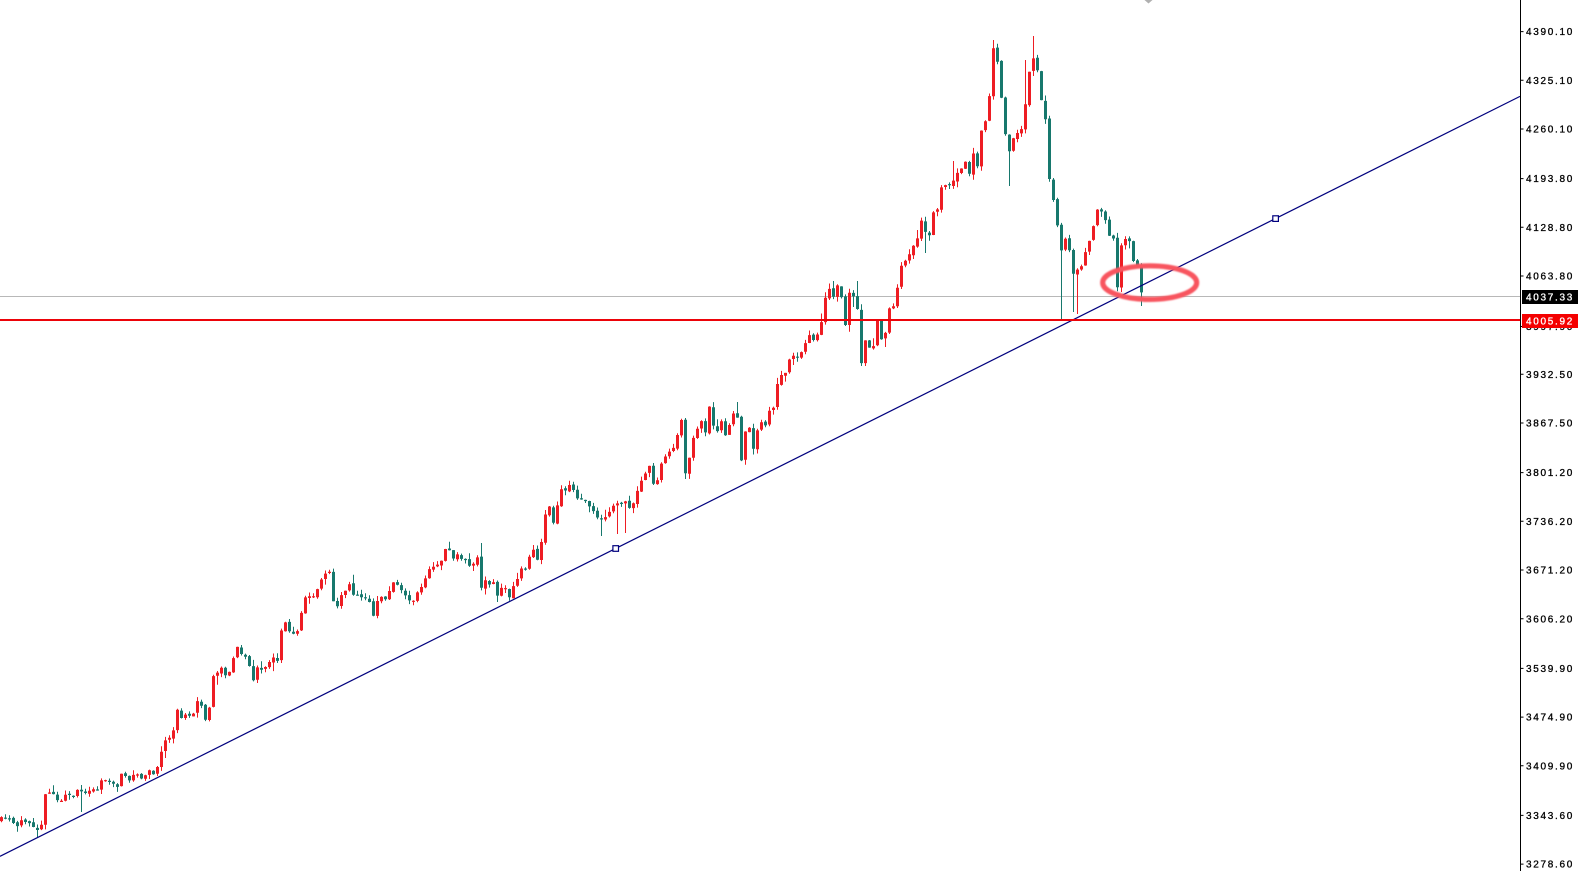  What do you see at coordinates (1550, 130) in the screenshot?
I see `svg-text: 4260.10` at bounding box center [1550, 130].